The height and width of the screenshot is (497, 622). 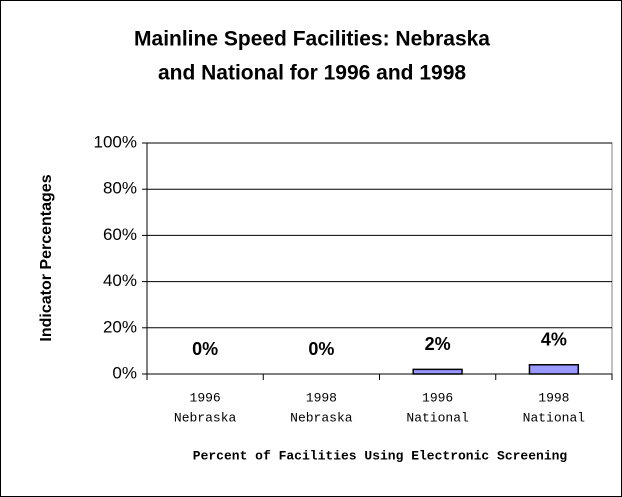 I want to click on value-label: 2%, so click(x=438, y=344).